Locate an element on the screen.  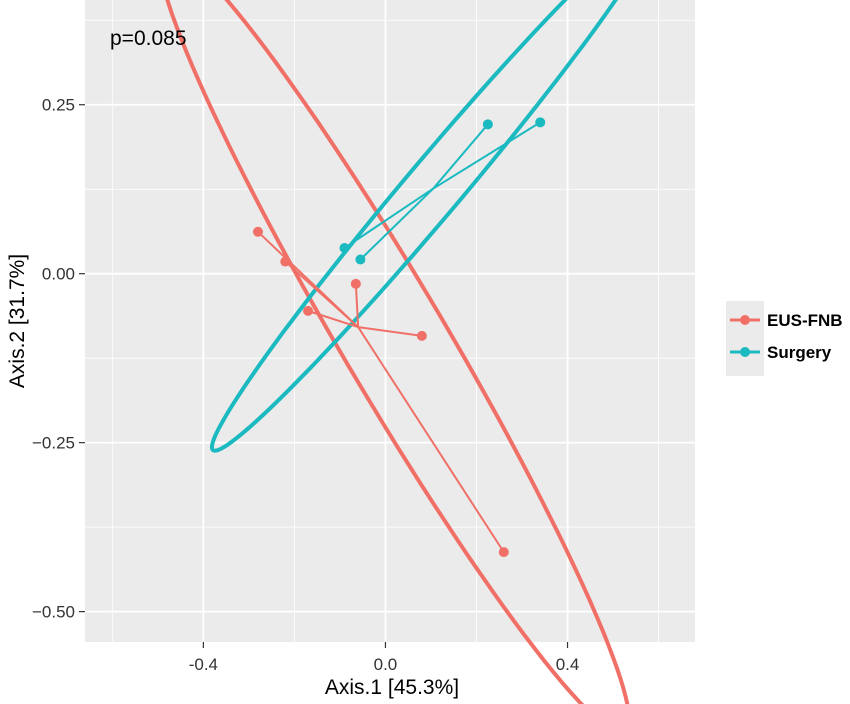
legend-item-surgery: Surgery is located at coordinates (781, 352).